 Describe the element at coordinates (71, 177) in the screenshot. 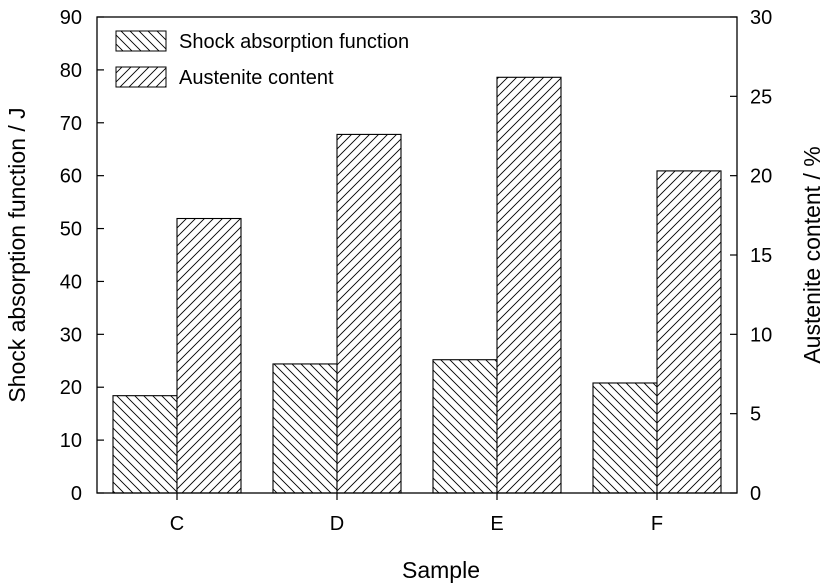

I see `left-tick-label-60: 60` at that location.